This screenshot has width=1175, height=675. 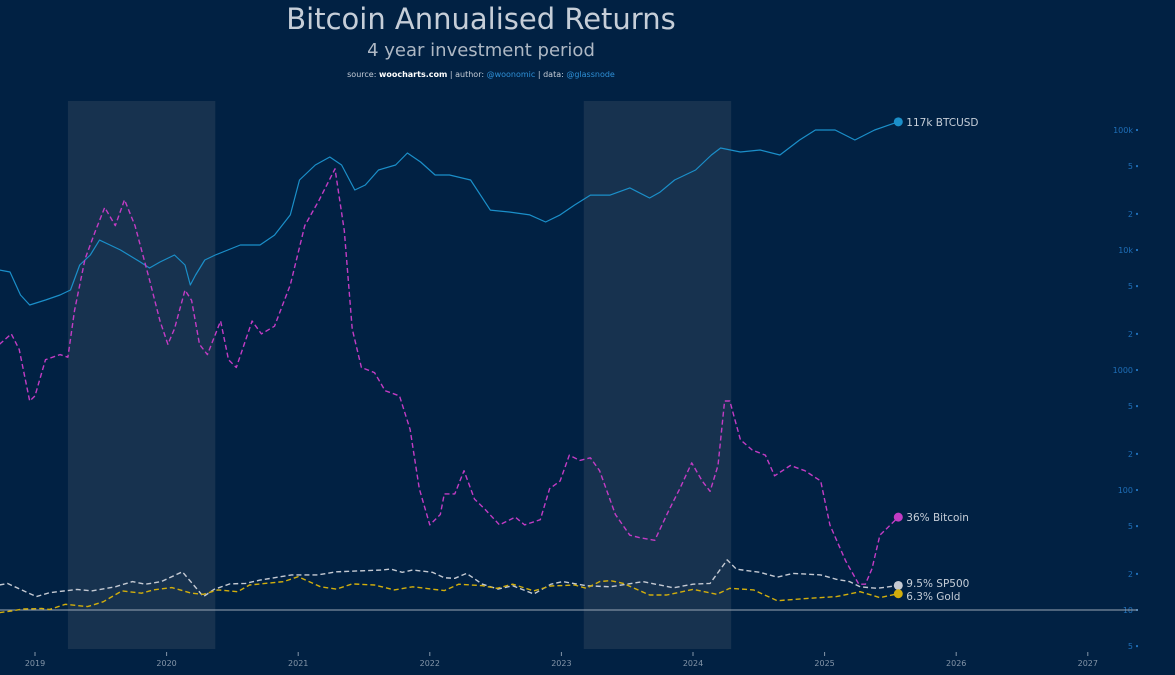 What do you see at coordinates (413, 74) in the screenshot?
I see `source-site: woocharts.com` at bounding box center [413, 74].